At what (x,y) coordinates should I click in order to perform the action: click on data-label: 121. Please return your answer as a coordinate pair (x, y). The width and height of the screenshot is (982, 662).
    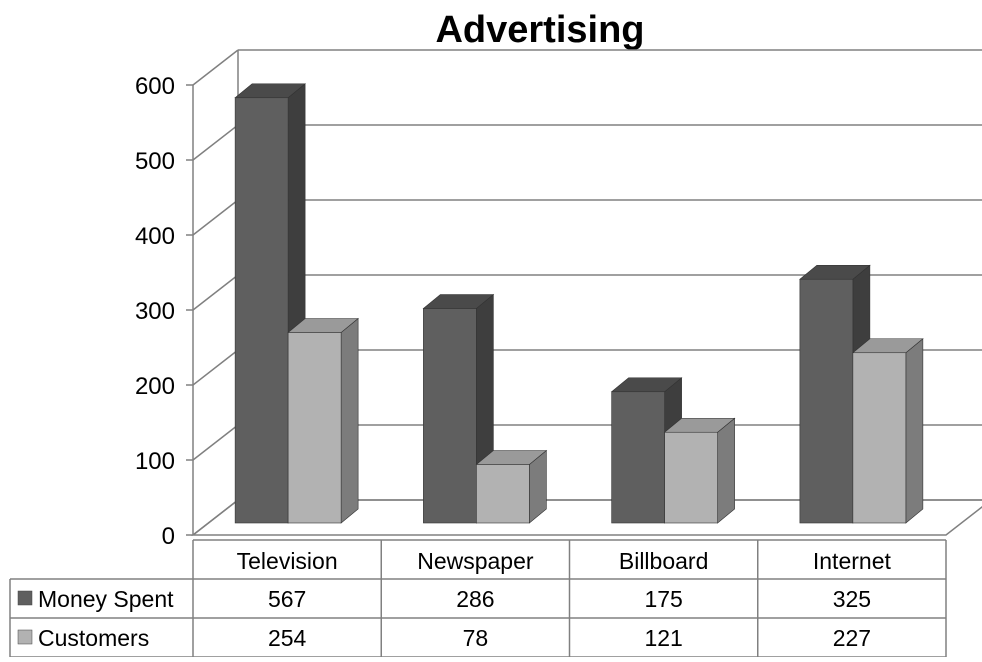
    Looking at the image, I should click on (663, 638).